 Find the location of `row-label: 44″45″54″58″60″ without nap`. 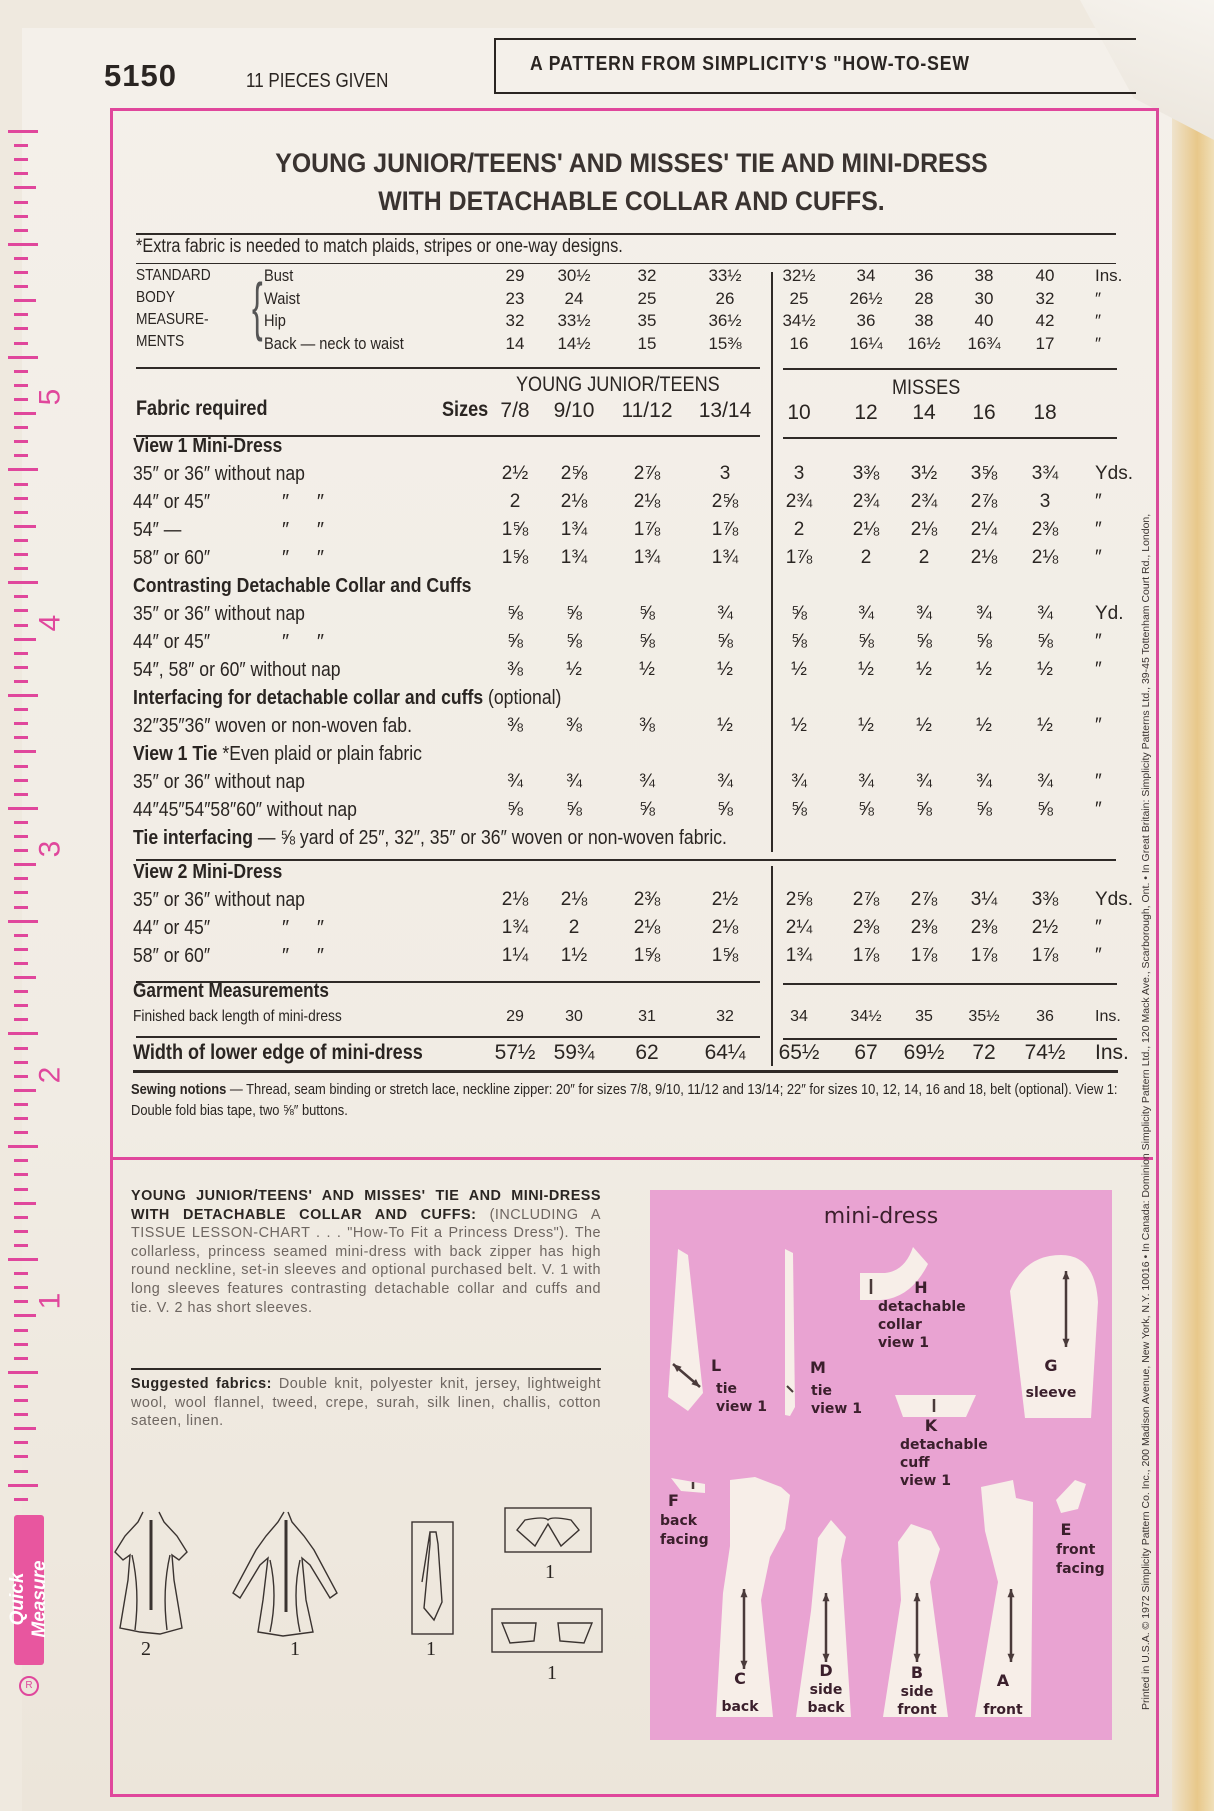

row-label: 44″45″54″58″60″ without nap is located at coordinates (245, 810).